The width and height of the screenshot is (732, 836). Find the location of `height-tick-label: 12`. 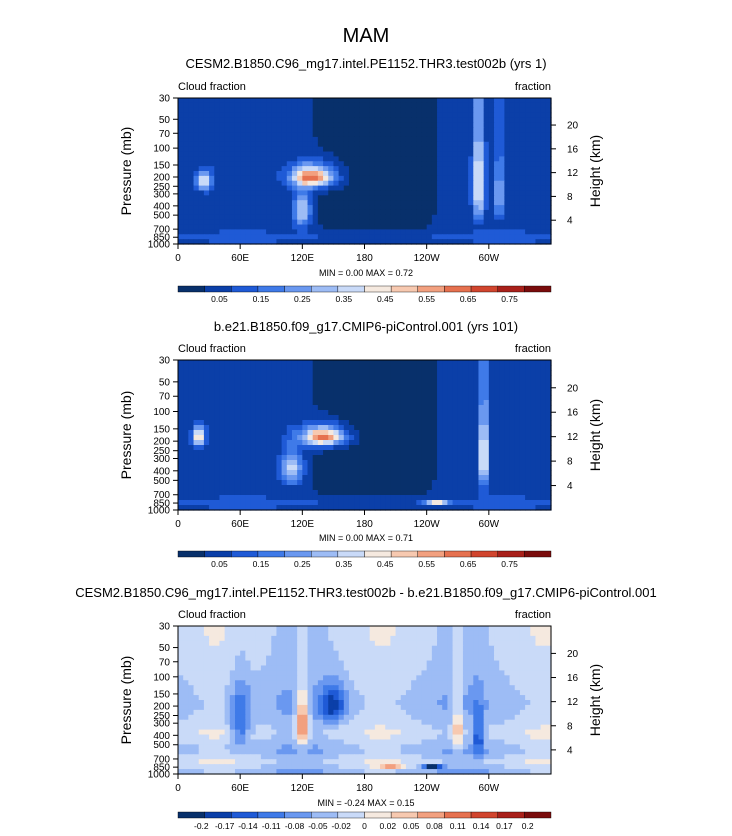

height-tick-label: 12 is located at coordinates (573, 173).